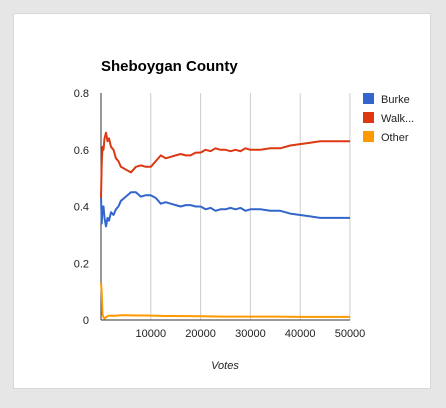 This screenshot has width=446, height=408. I want to click on y-tick-label: 0.6, so click(81, 151).